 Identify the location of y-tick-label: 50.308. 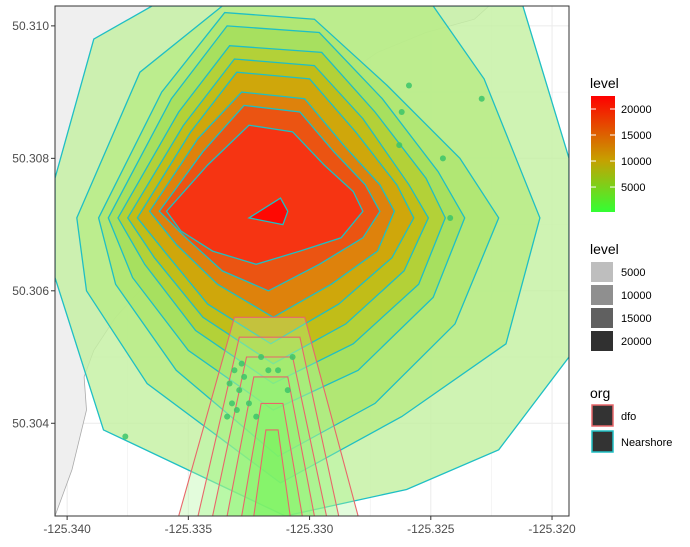
(30, 158).